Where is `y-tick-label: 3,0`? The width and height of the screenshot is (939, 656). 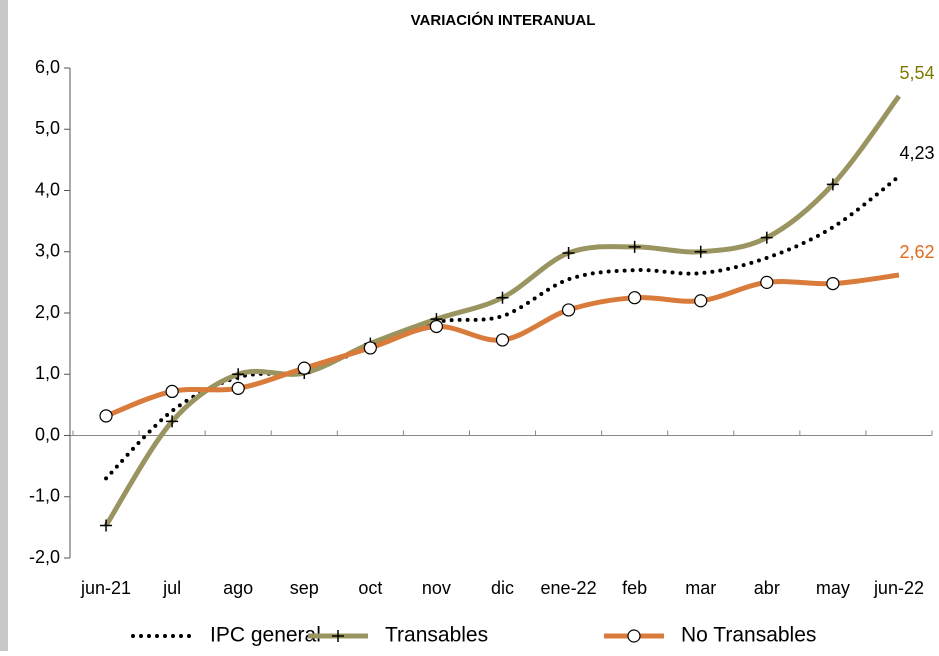
y-tick-label: 3,0 is located at coordinates (47, 251).